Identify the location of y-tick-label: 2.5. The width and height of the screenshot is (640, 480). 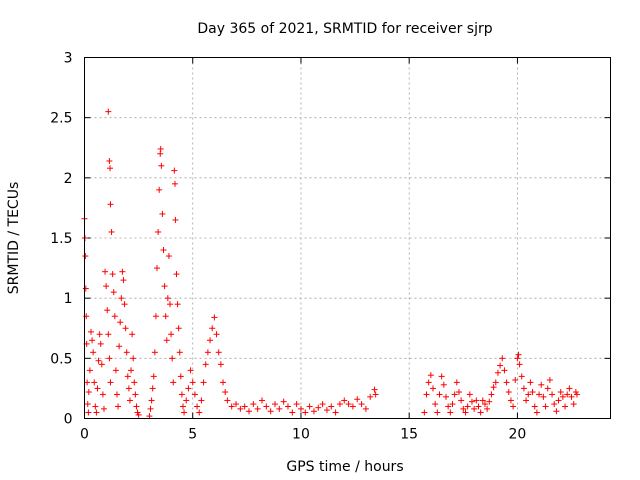
(61, 119).